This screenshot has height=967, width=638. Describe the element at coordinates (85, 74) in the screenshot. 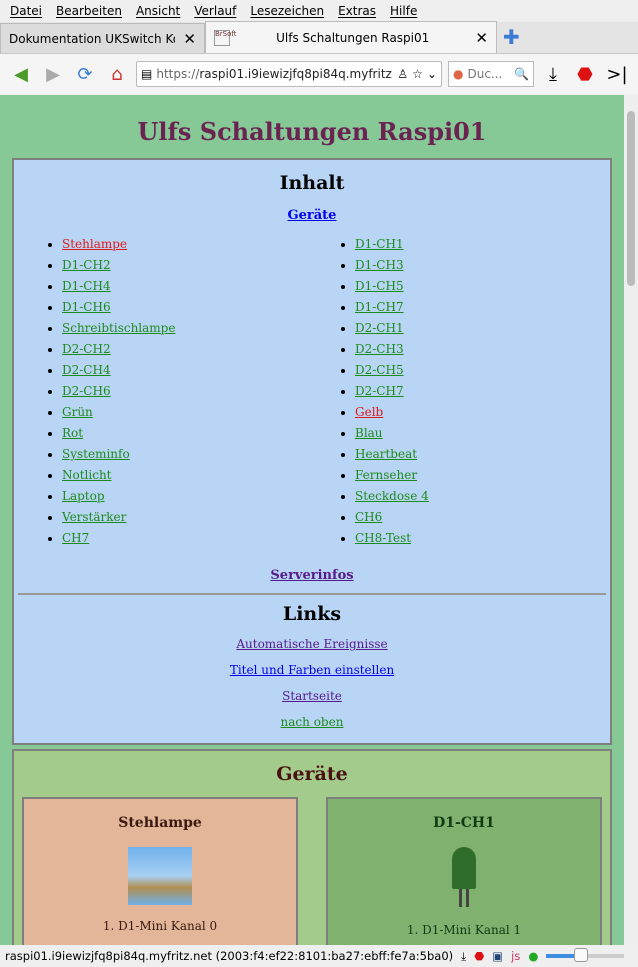

I see `reload-icon: ⟳` at that location.